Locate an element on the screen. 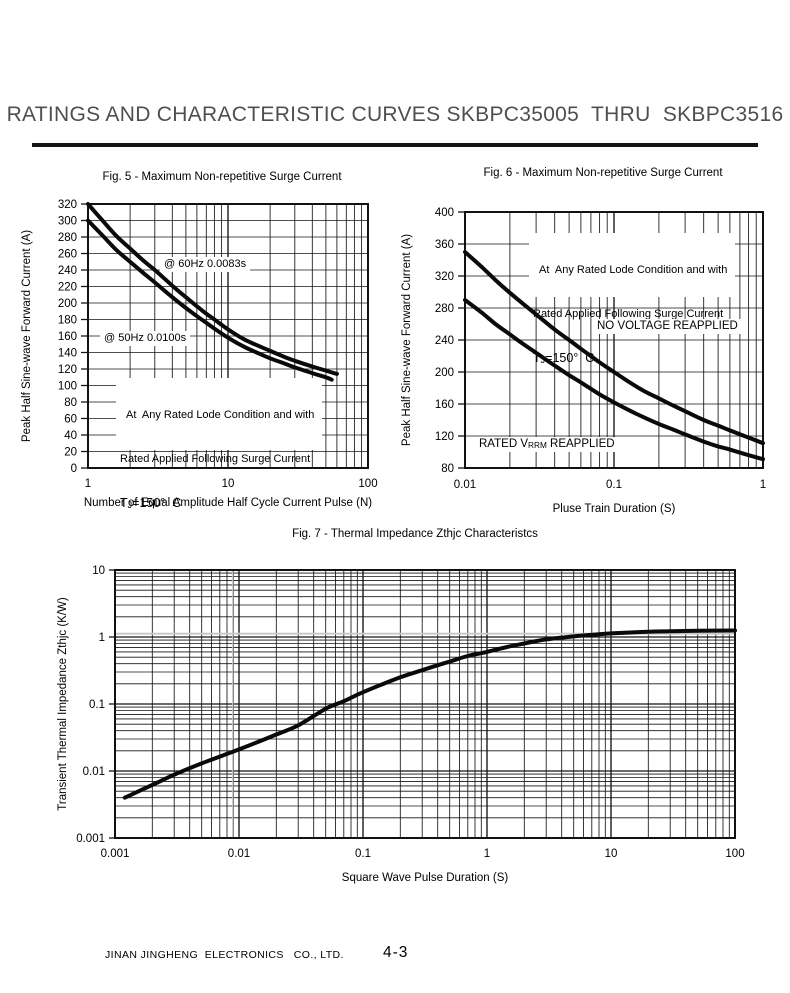  y-tick-label: 300 is located at coordinates (67, 222).